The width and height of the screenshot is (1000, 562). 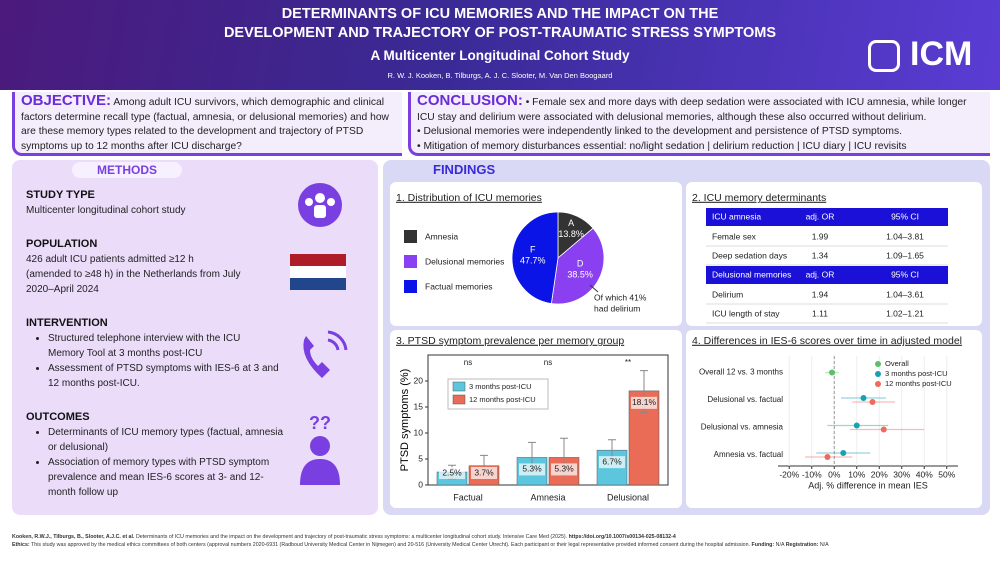 What do you see at coordinates (66, 100) in the screenshot?
I see `objective-label: OBJECTIVE:` at bounding box center [66, 100].